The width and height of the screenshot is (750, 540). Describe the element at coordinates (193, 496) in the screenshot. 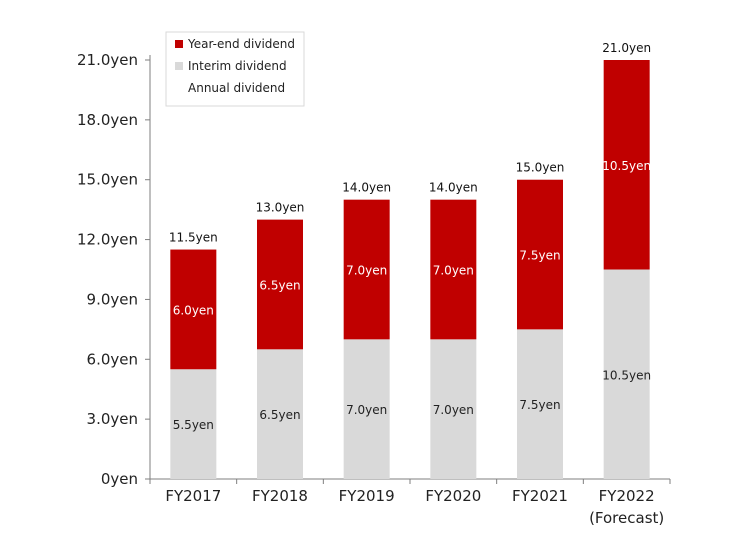

I see `x-tick-label: FY2017` at that location.